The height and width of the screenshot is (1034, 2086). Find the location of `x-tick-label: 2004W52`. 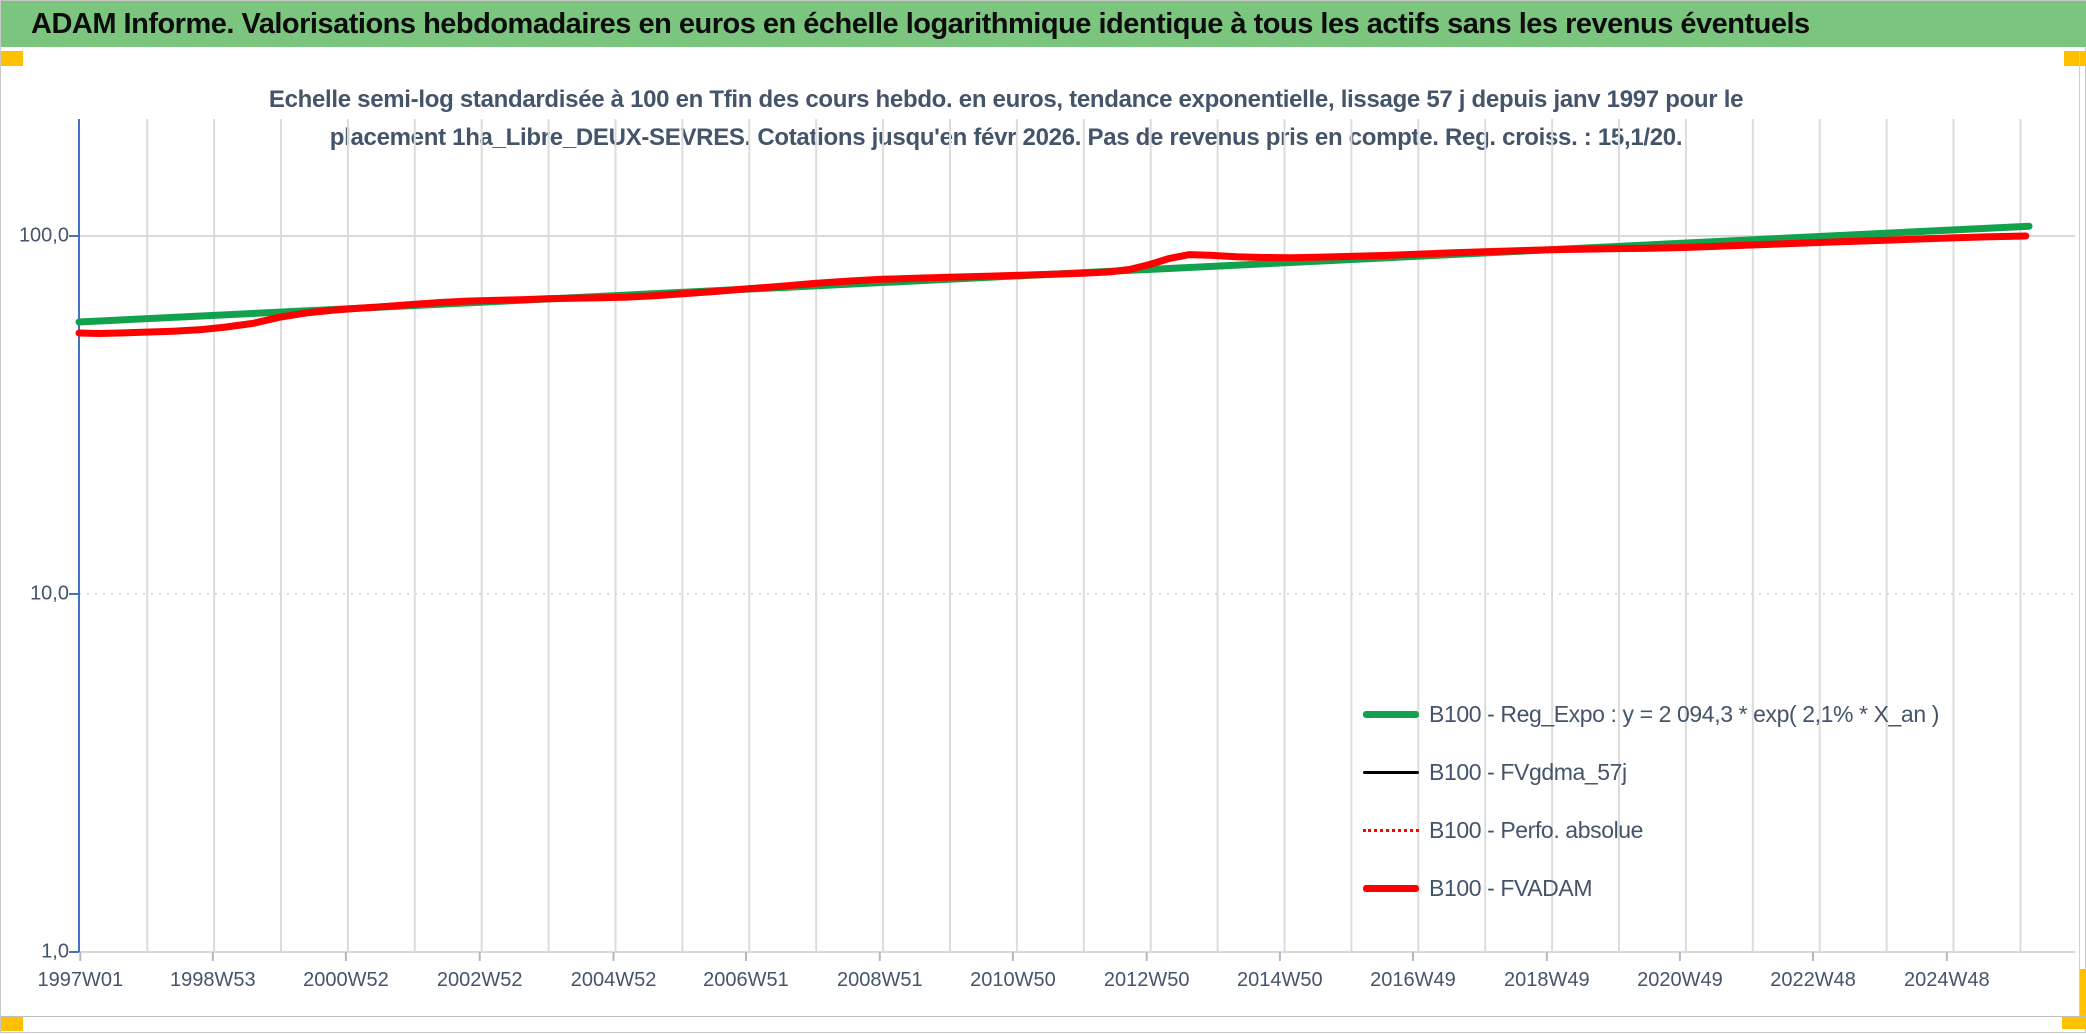

x-tick-label: 2004W52 is located at coordinates (613, 980).